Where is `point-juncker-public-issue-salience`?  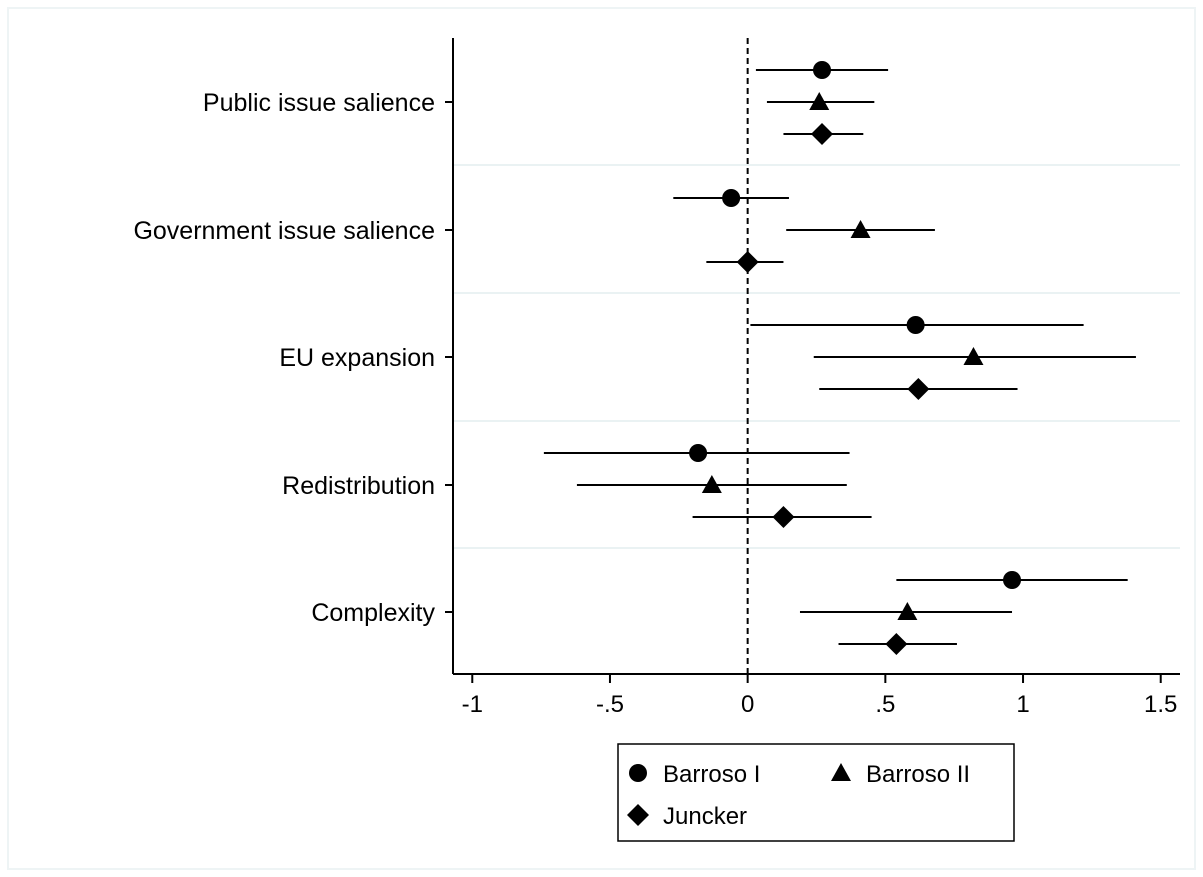
point-juncker-public-issue-salience is located at coordinates (822, 134).